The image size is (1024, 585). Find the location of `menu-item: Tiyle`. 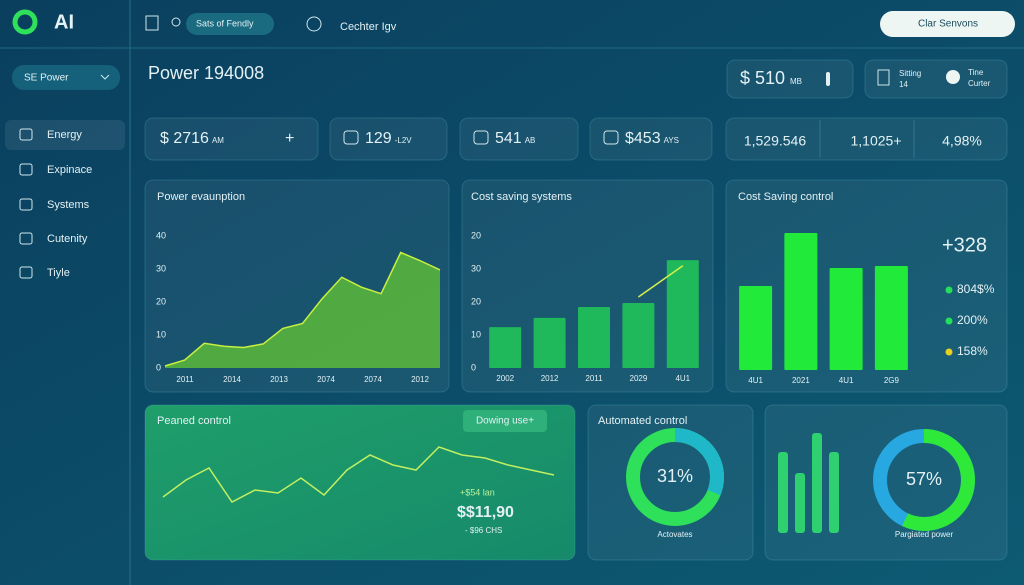

menu-item: Tiyle is located at coordinates (58, 273).